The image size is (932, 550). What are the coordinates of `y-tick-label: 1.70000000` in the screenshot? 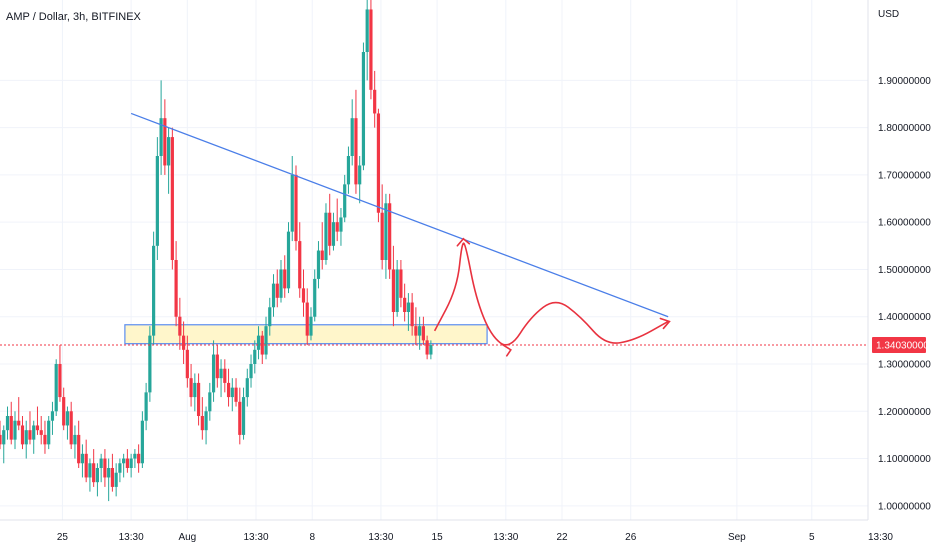 It's located at (904, 175).